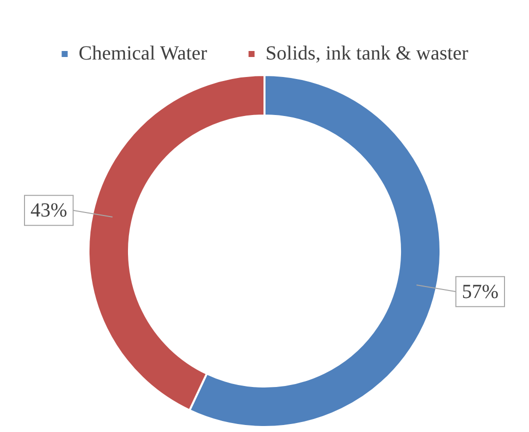 Image resolution: width=529 pixels, height=432 pixels. Describe the element at coordinates (480, 291) in the screenshot. I see `data-label: 57%` at that location.